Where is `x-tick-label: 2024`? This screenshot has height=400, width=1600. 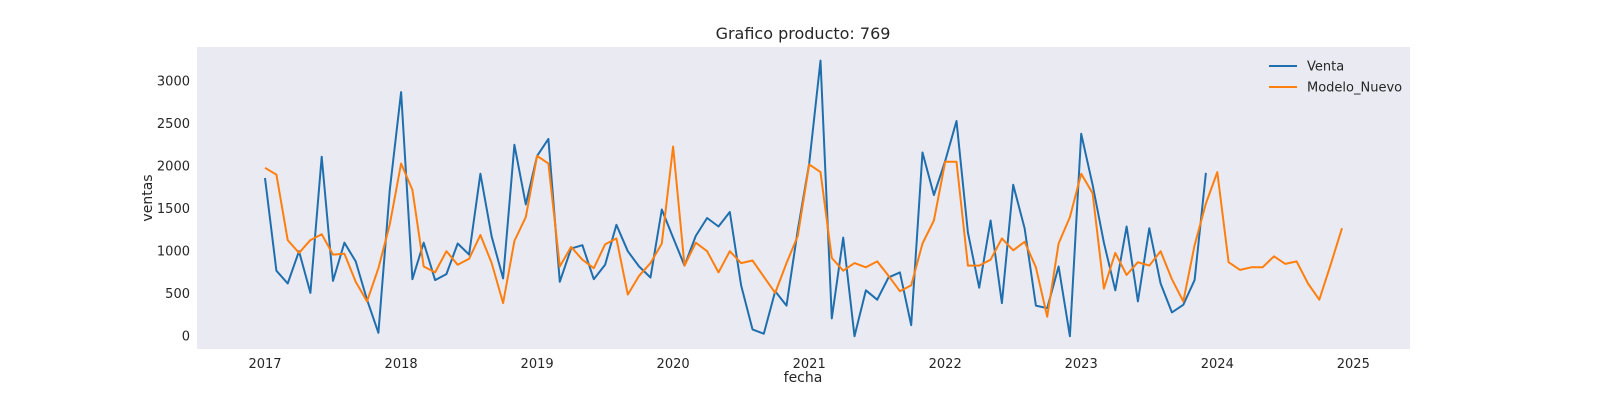
x-tick-label: 2024 is located at coordinates (1217, 364).